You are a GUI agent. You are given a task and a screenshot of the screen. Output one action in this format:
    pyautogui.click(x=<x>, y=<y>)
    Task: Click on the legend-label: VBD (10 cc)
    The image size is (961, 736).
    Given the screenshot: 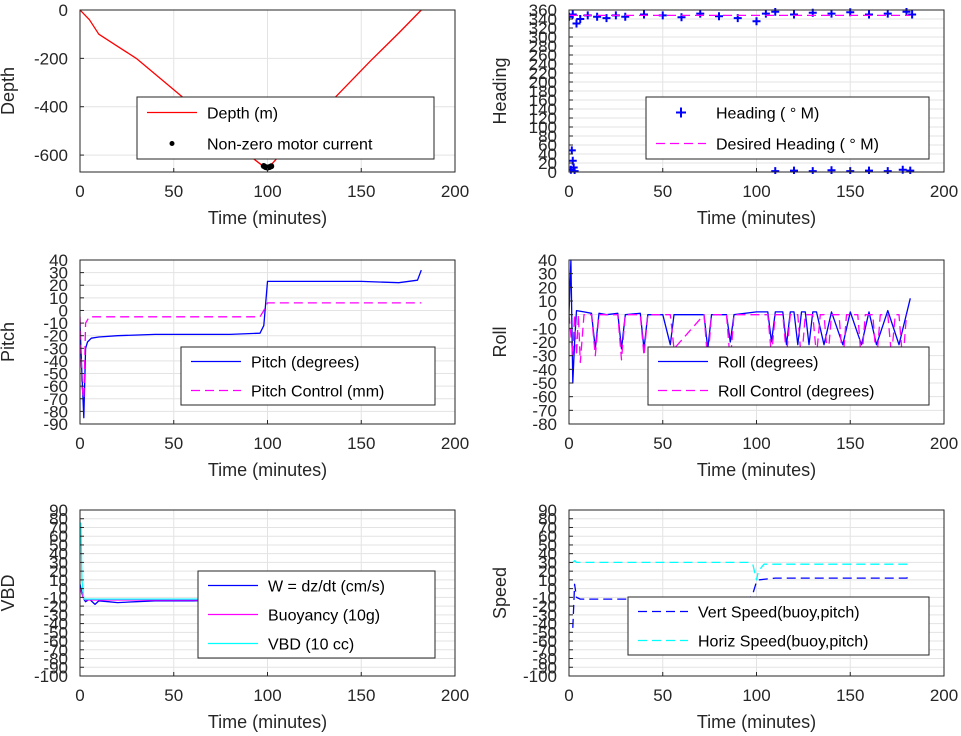 What is the action you would take?
    pyautogui.click(x=311, y=645)
    